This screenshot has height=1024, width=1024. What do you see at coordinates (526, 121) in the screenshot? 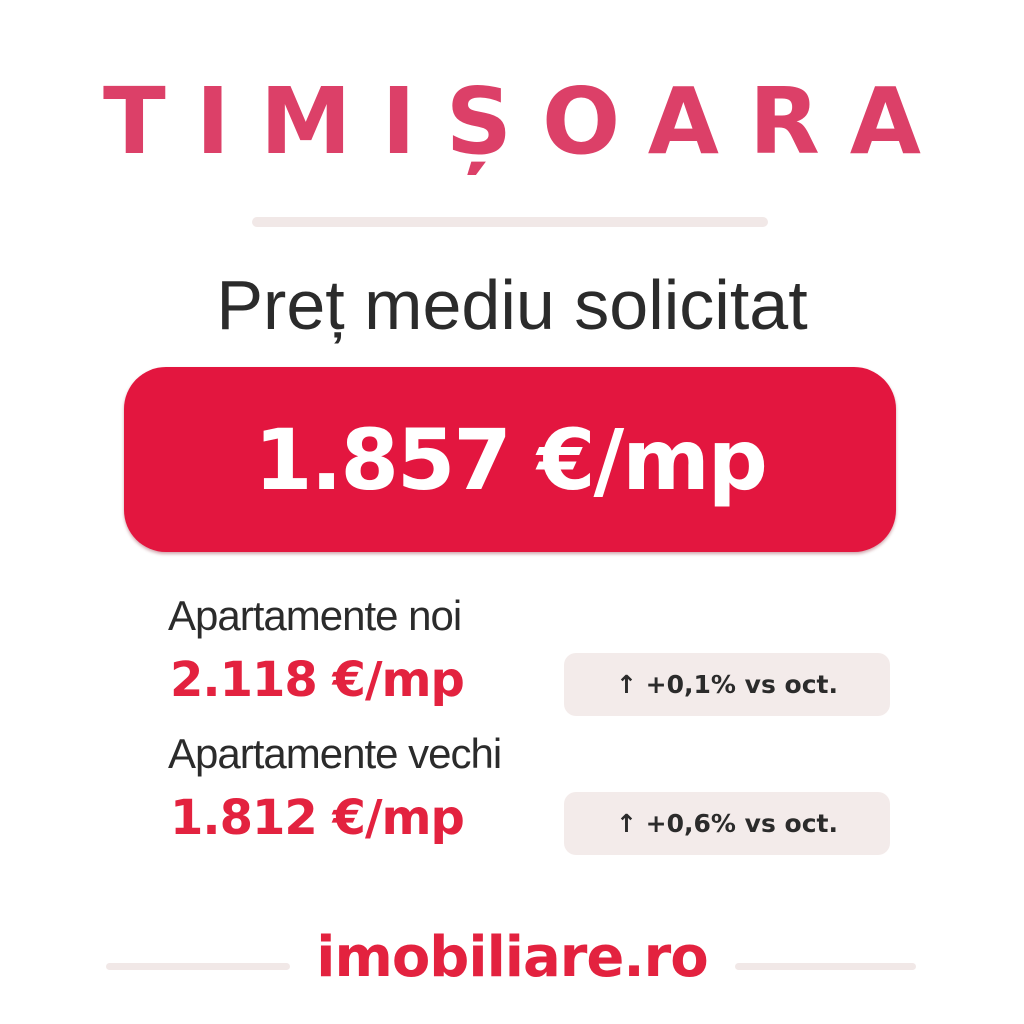
I see `city-title: TIMIȘOARA` at bounding box center [526, 121].